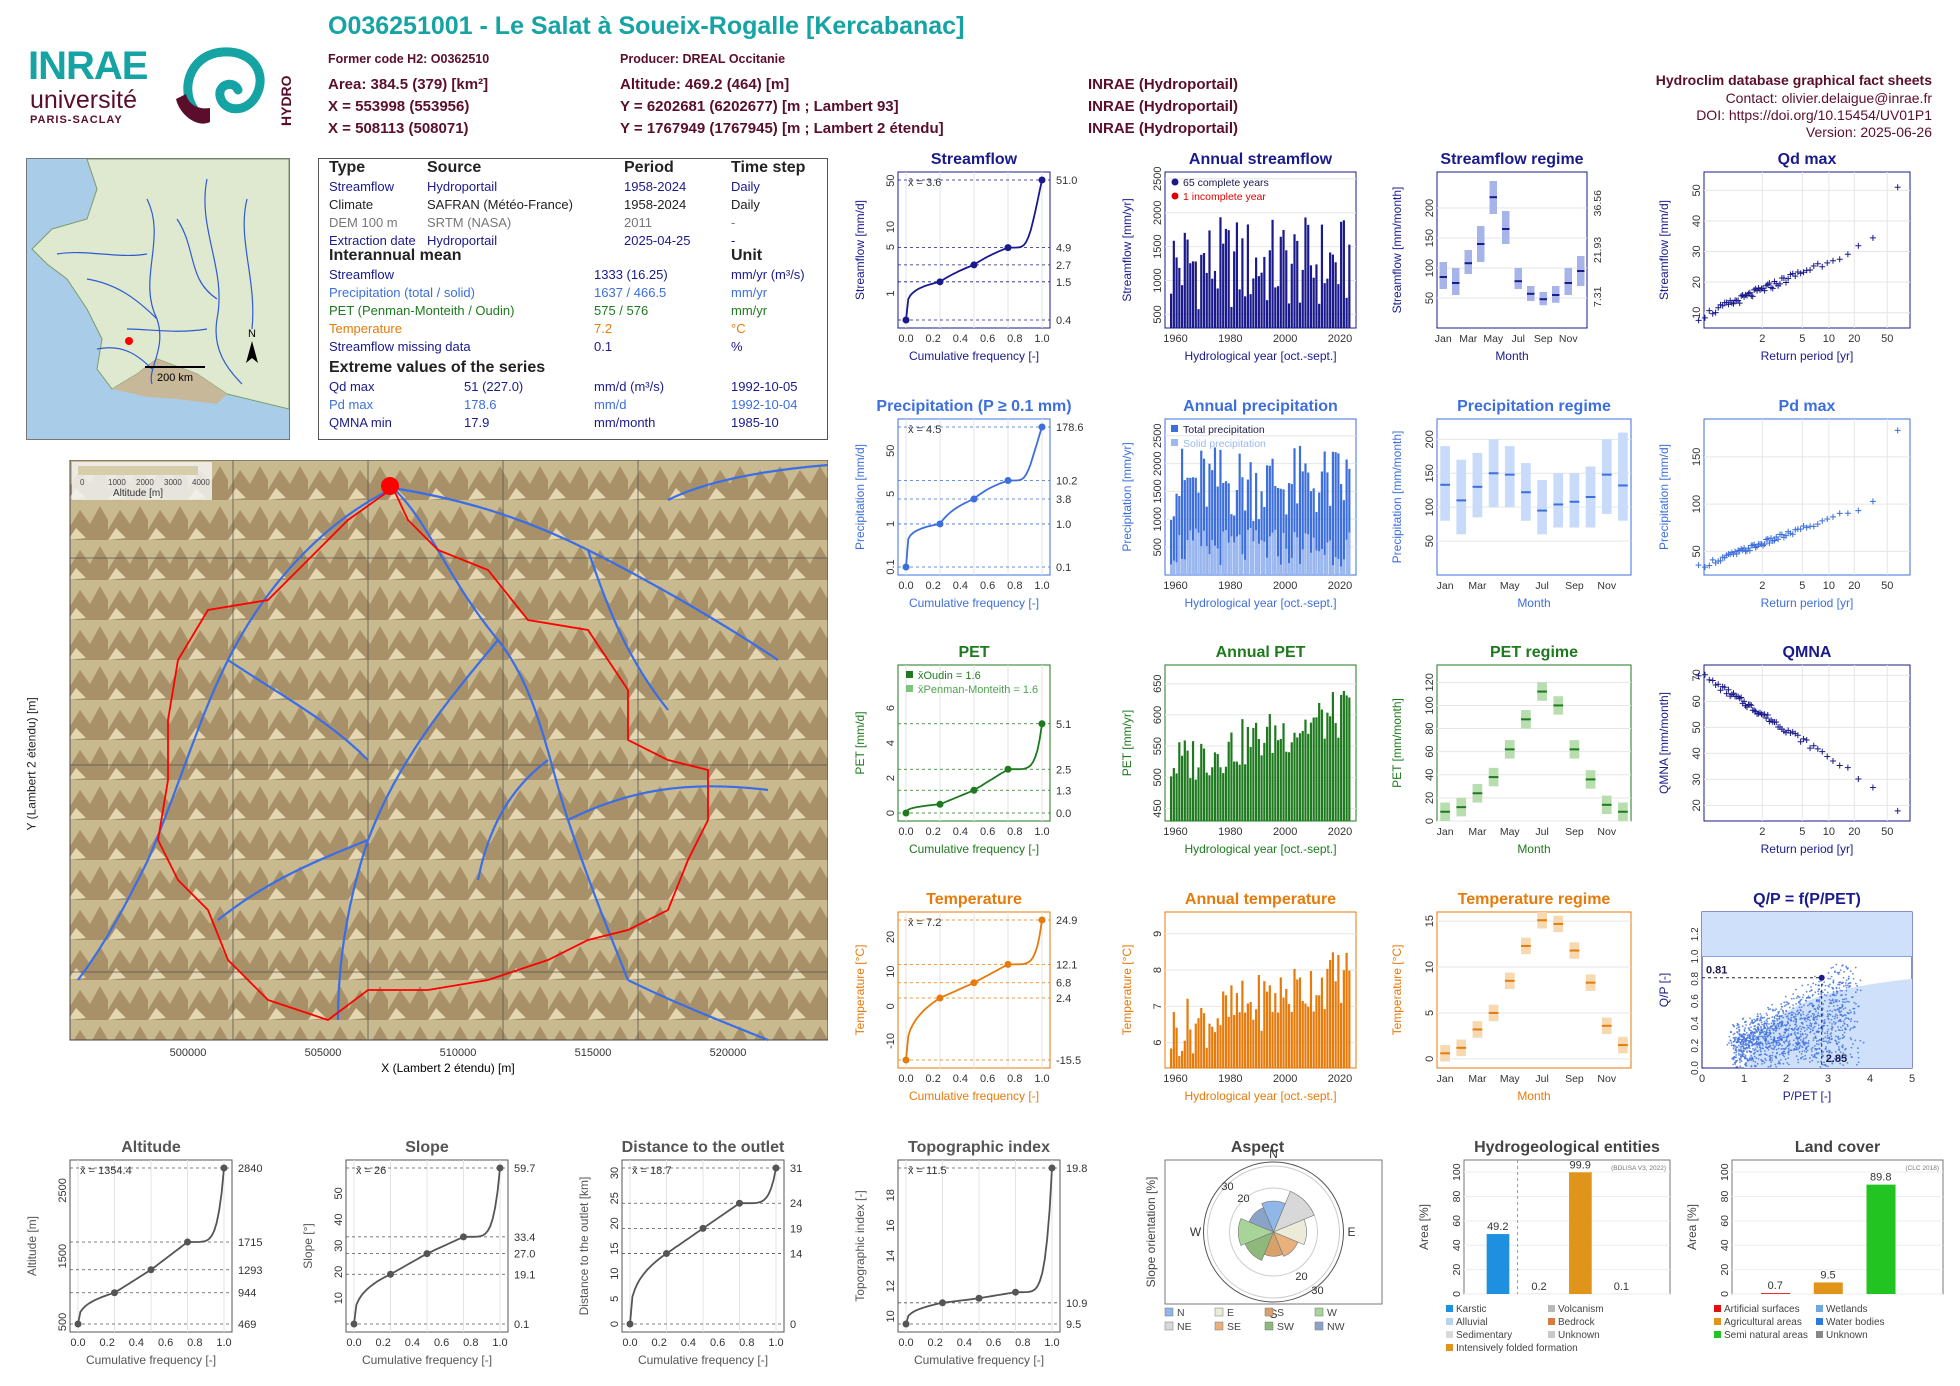 Image resolution: width=1960 pixels, height=1386 pixels. I want to click on y-tick: 2500, so click(1158, 179).